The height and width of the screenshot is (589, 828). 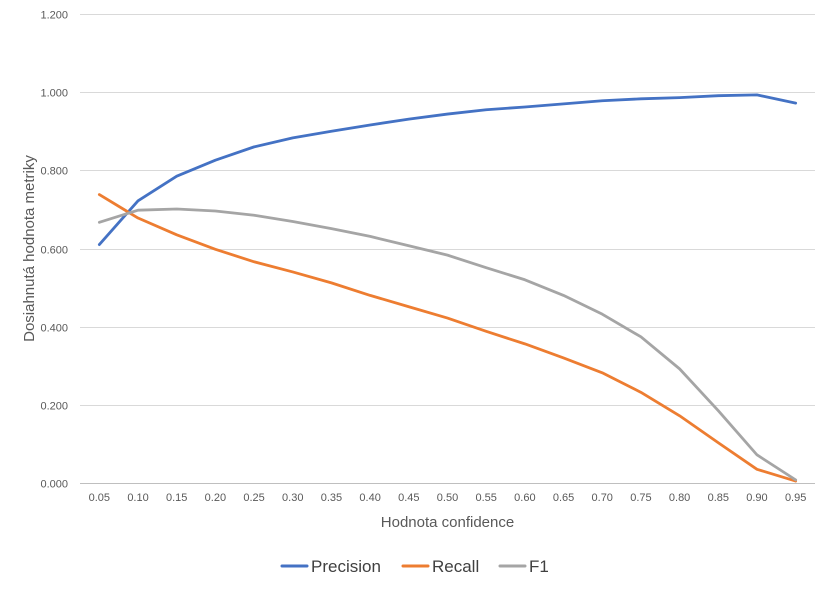 I want to click on legend-precision-label: Precision, so click(x=346, y=566).